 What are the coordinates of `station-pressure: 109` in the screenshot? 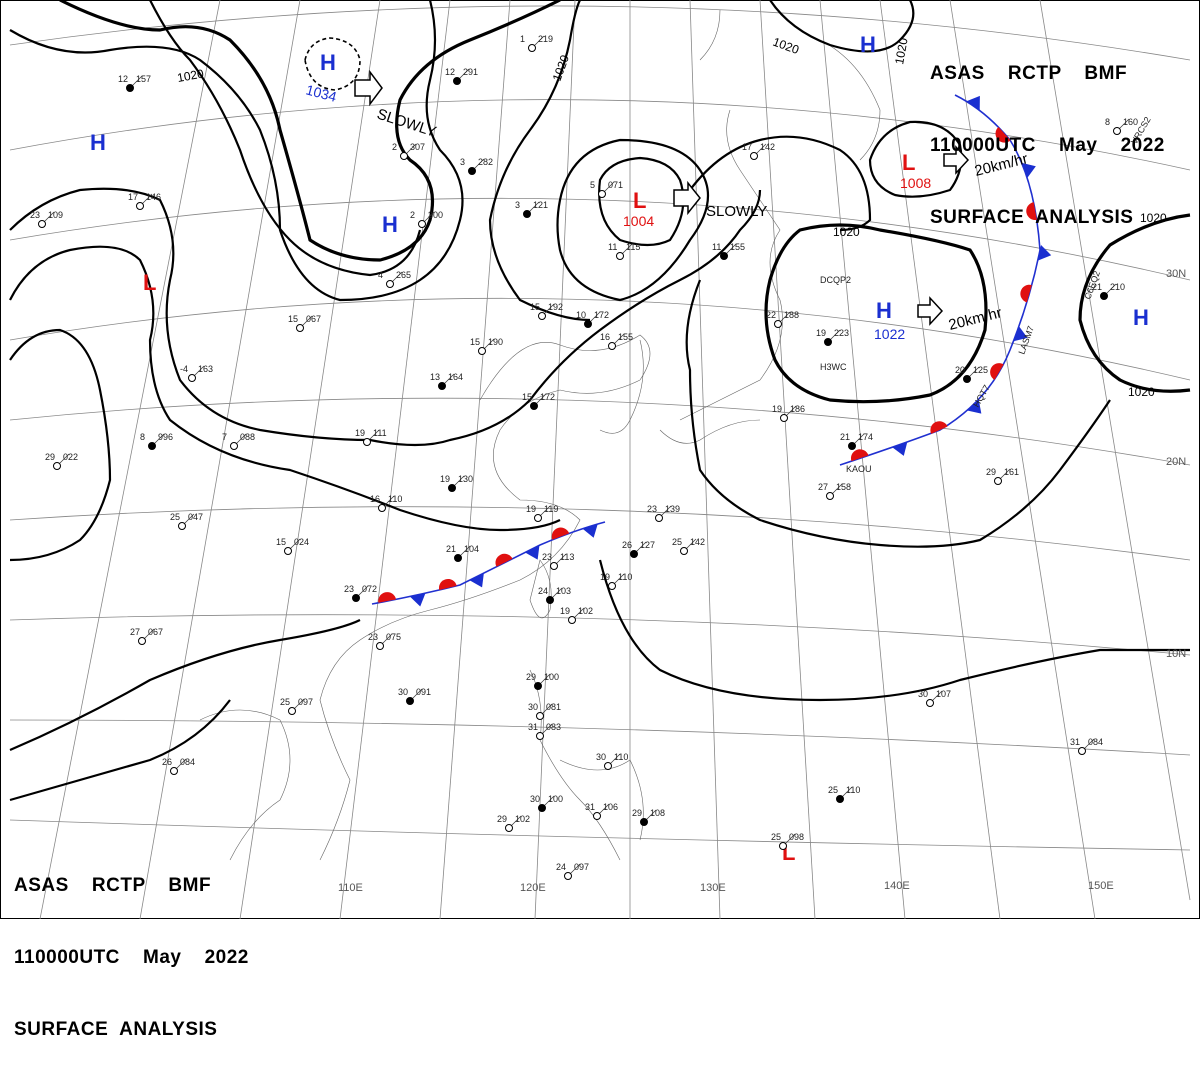 It's located at (55, 215).